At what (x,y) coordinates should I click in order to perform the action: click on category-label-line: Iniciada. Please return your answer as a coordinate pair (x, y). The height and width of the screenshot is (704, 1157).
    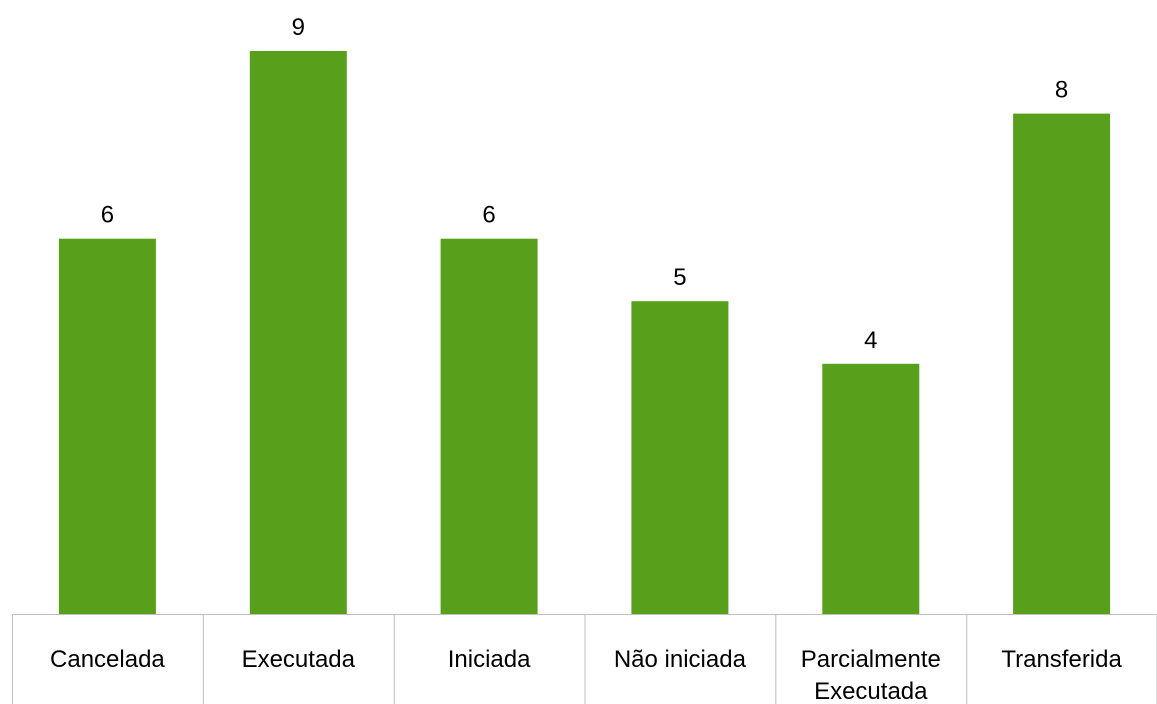
    Looking at the image, I should click on (489, 659).